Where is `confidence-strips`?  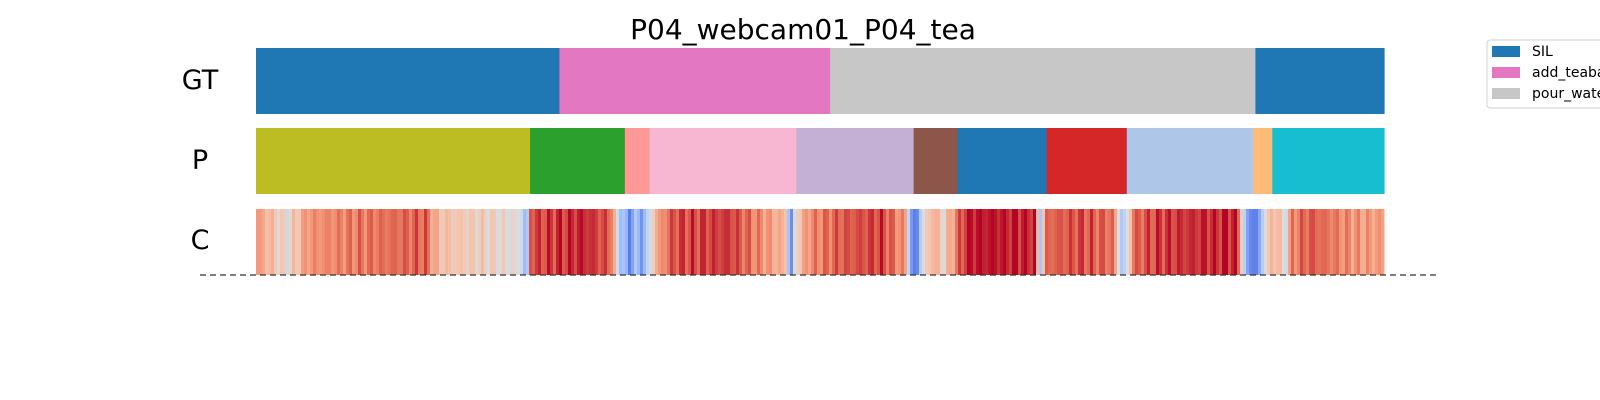 confidence-strips is located at coordinates (820, 242).